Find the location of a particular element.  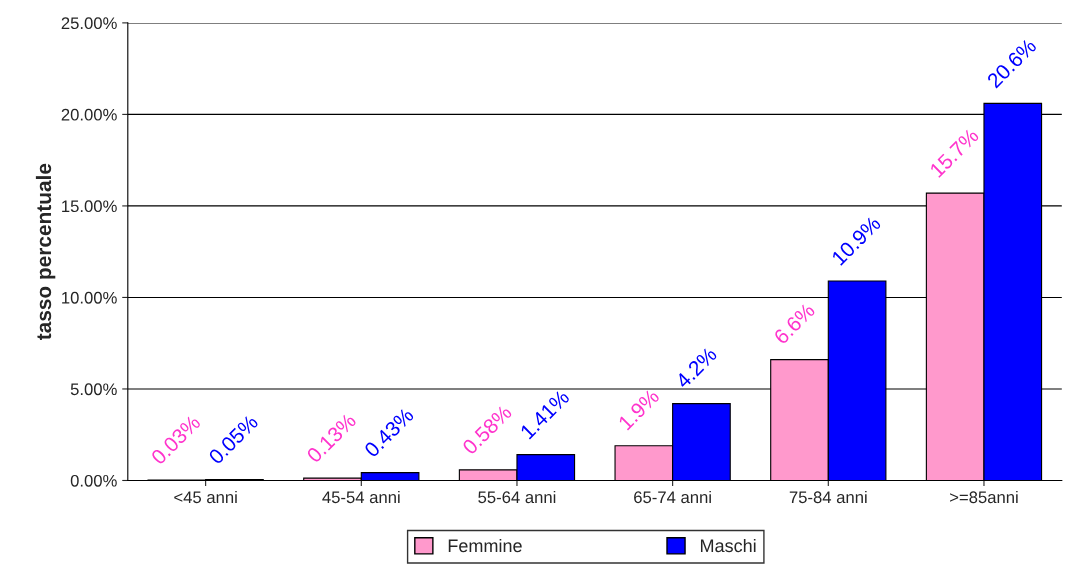

y-axis-title: tasso percentuale is located at coordinates (45, 251).